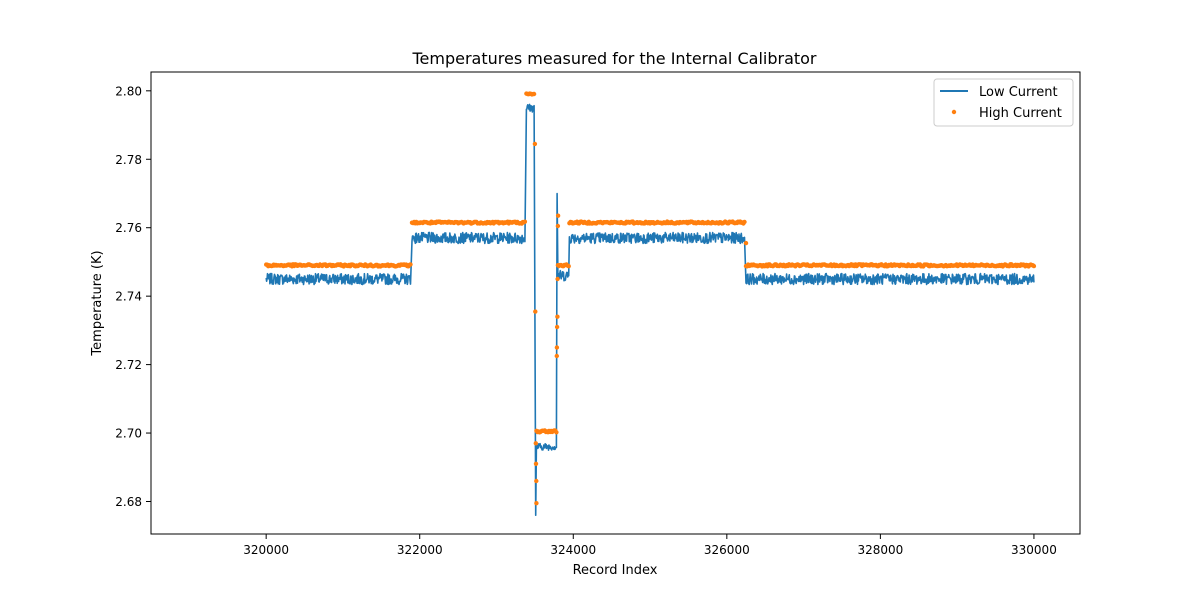 The height and width of the screenshot is (600, 1200). Describe the element at coordinates (1034, 550) in the screenshot. I see `x-tick-label: 330000` at that location.